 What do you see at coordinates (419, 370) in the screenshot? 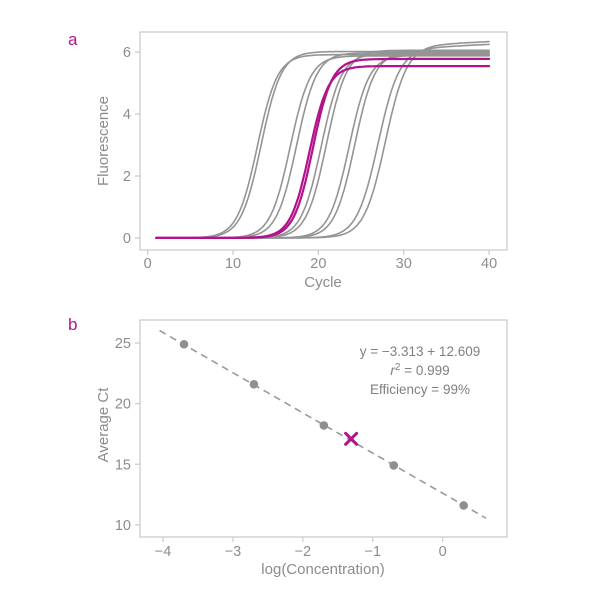
I see `fit-r-squared-text: r2 = 0.999` at bounding box center [419, 370].